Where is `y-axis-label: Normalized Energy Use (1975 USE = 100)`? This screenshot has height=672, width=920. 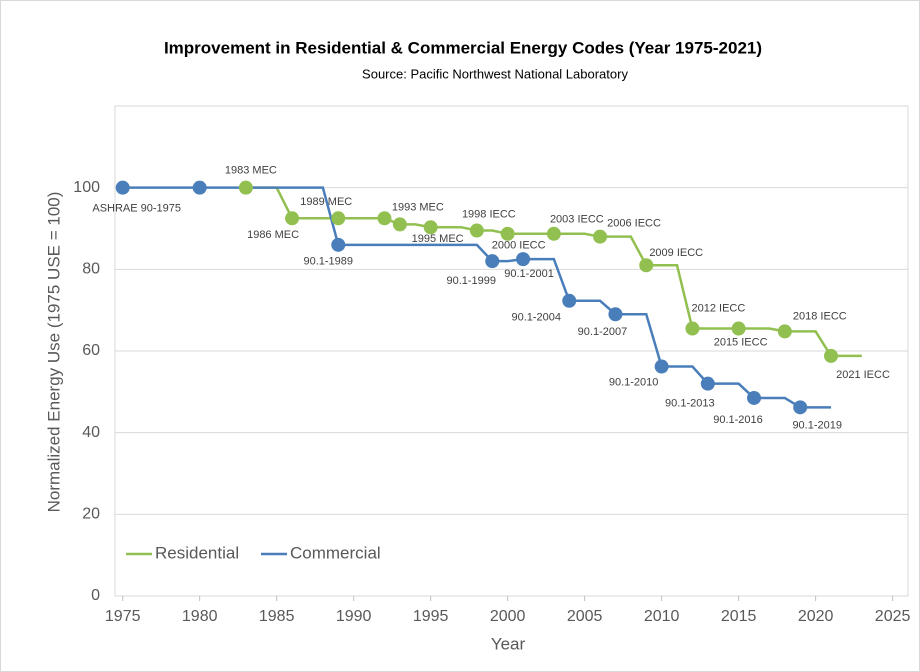
y-axis-label: Normalized Energy Use (1975 USE = 100) is located at coordinates (53, 352).